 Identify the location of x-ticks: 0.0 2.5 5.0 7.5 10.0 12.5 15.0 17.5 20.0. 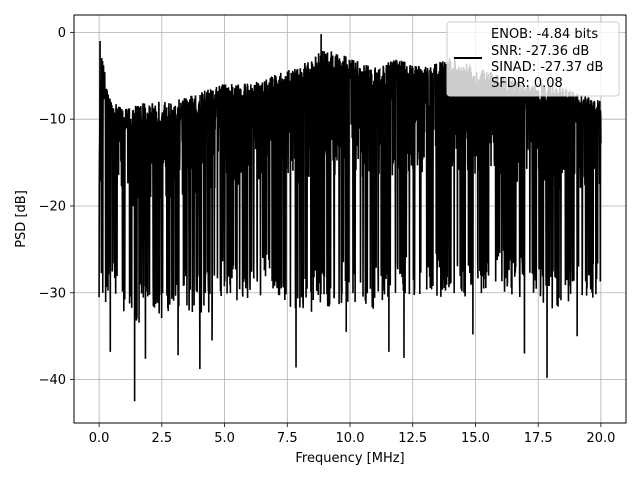
(352, 434).